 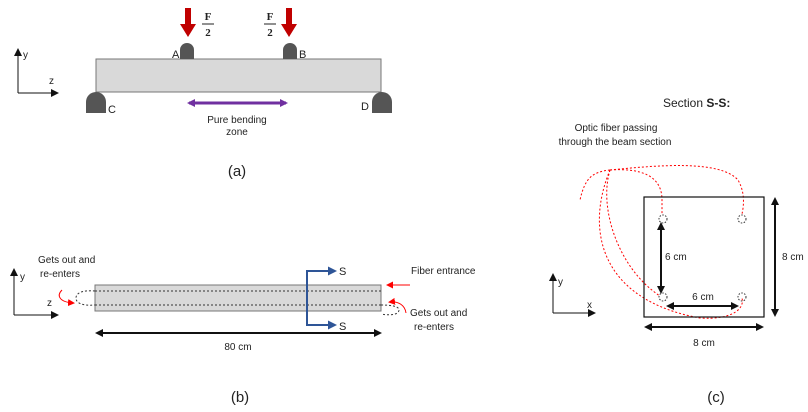 What do you see at coordinates (238, 298) in the screenshot?
I see `beam-top-view` at bounding box center [238, 298].